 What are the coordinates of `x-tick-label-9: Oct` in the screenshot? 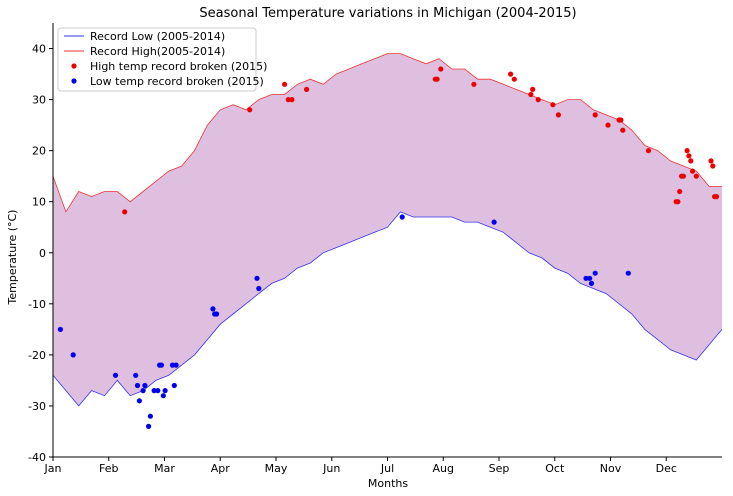 It's located at (555, 468).